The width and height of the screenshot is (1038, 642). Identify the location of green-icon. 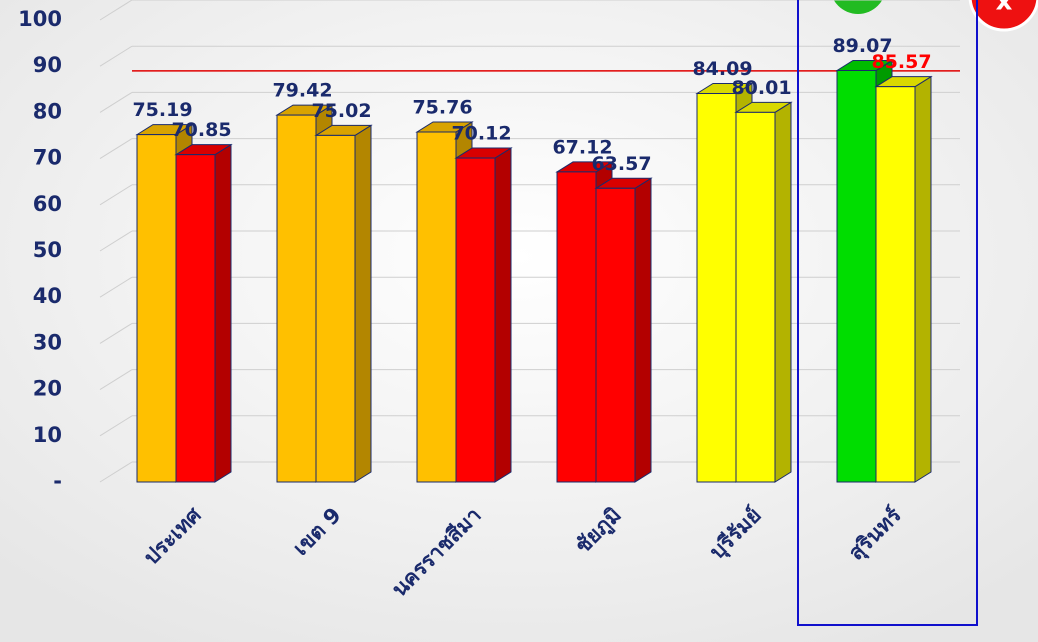
(858, 7).